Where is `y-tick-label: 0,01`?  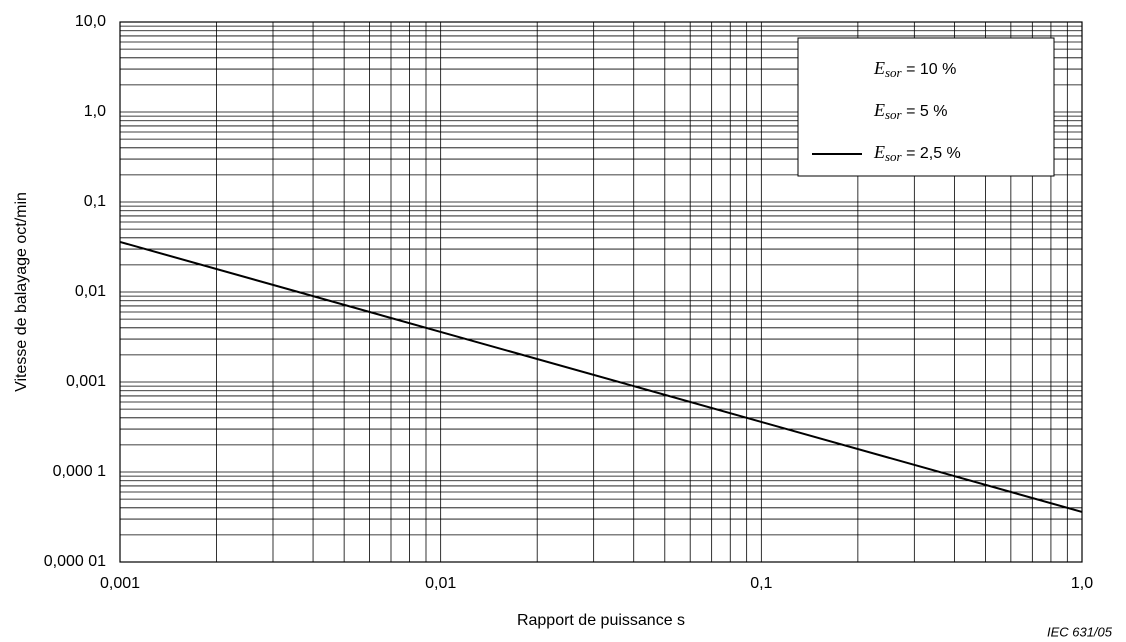 y-tick-label: 0,01 is located at coordinates (90, 291).